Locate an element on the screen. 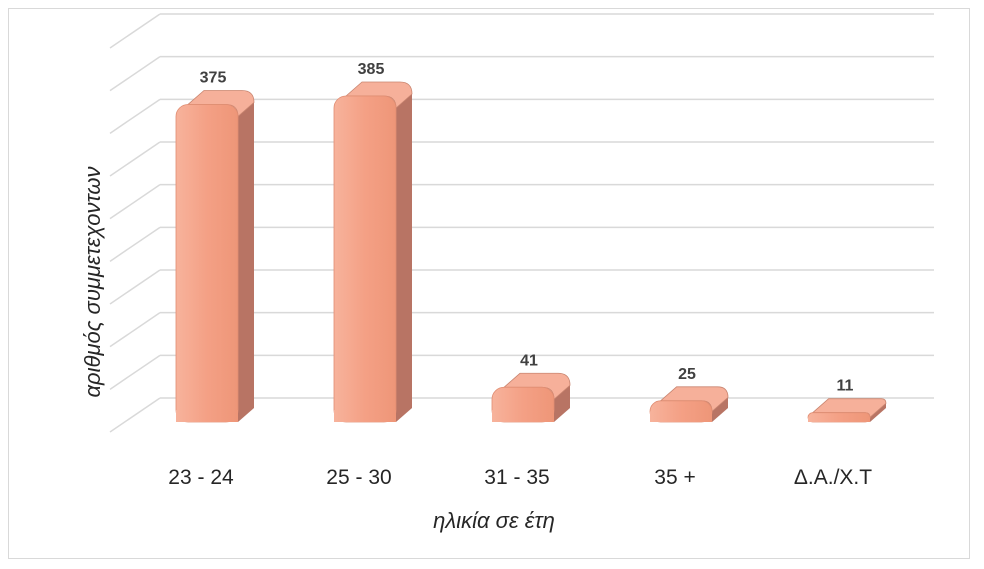 Image resolution: width=984 pixels, height=569 pixels. x-tick-label: 23 - 24 is located at coordinates (201, 477).